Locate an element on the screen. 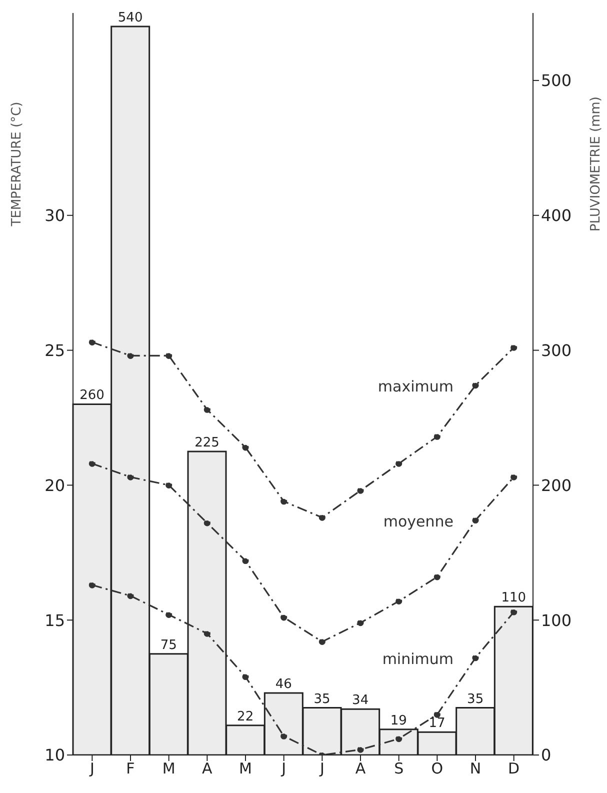 This screenshot has width=607, height=793. y-tick-label: 10 is located at coordinates (54, 755).